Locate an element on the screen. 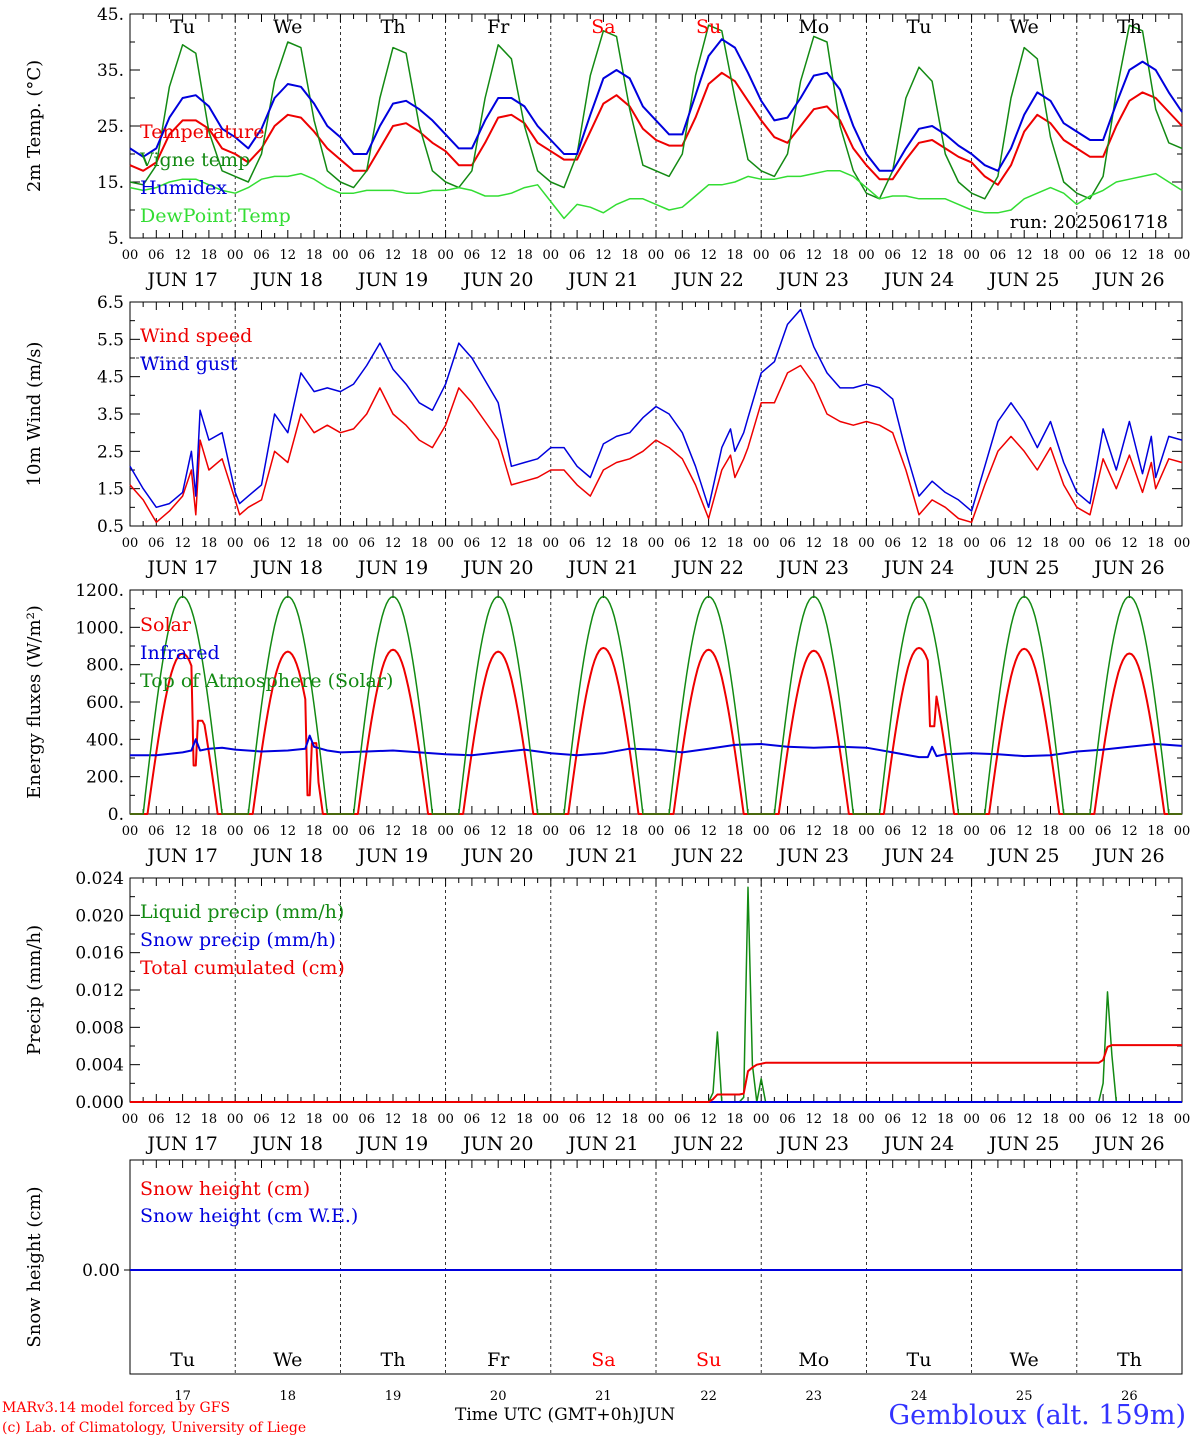 The height and width of the screenshot is (1440, 1194). run-label: run: 2025061718 is located at coordinates (1089, 222).